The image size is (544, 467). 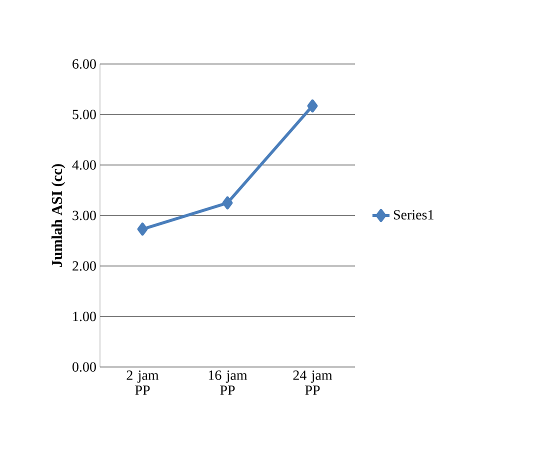 What do you see at coordinates (59, 215) in the screenshot?
I see `y-axis-title: Jumlah ASI (cc)` at bounding box center [59, 215].